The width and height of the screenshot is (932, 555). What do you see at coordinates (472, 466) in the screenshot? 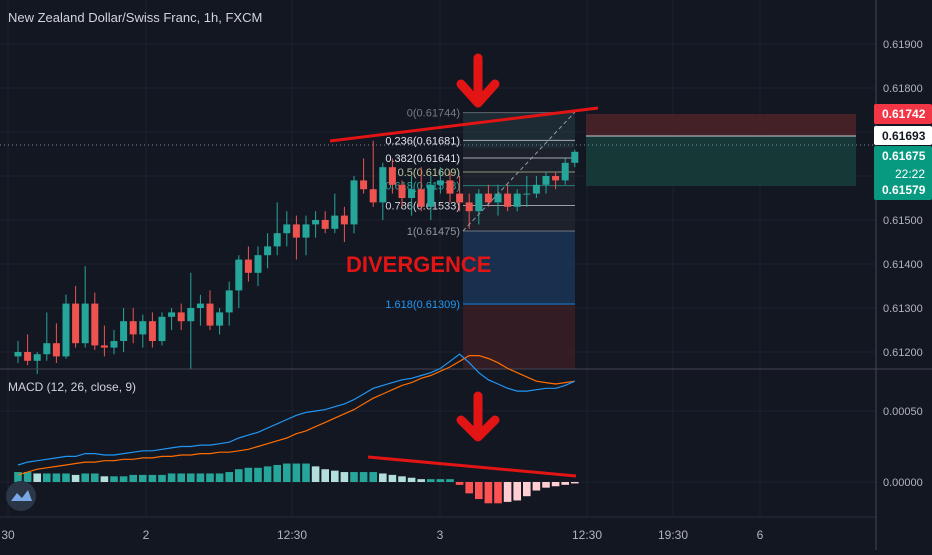
I see `macd-divergence-line` at bounding box center [472, 466].